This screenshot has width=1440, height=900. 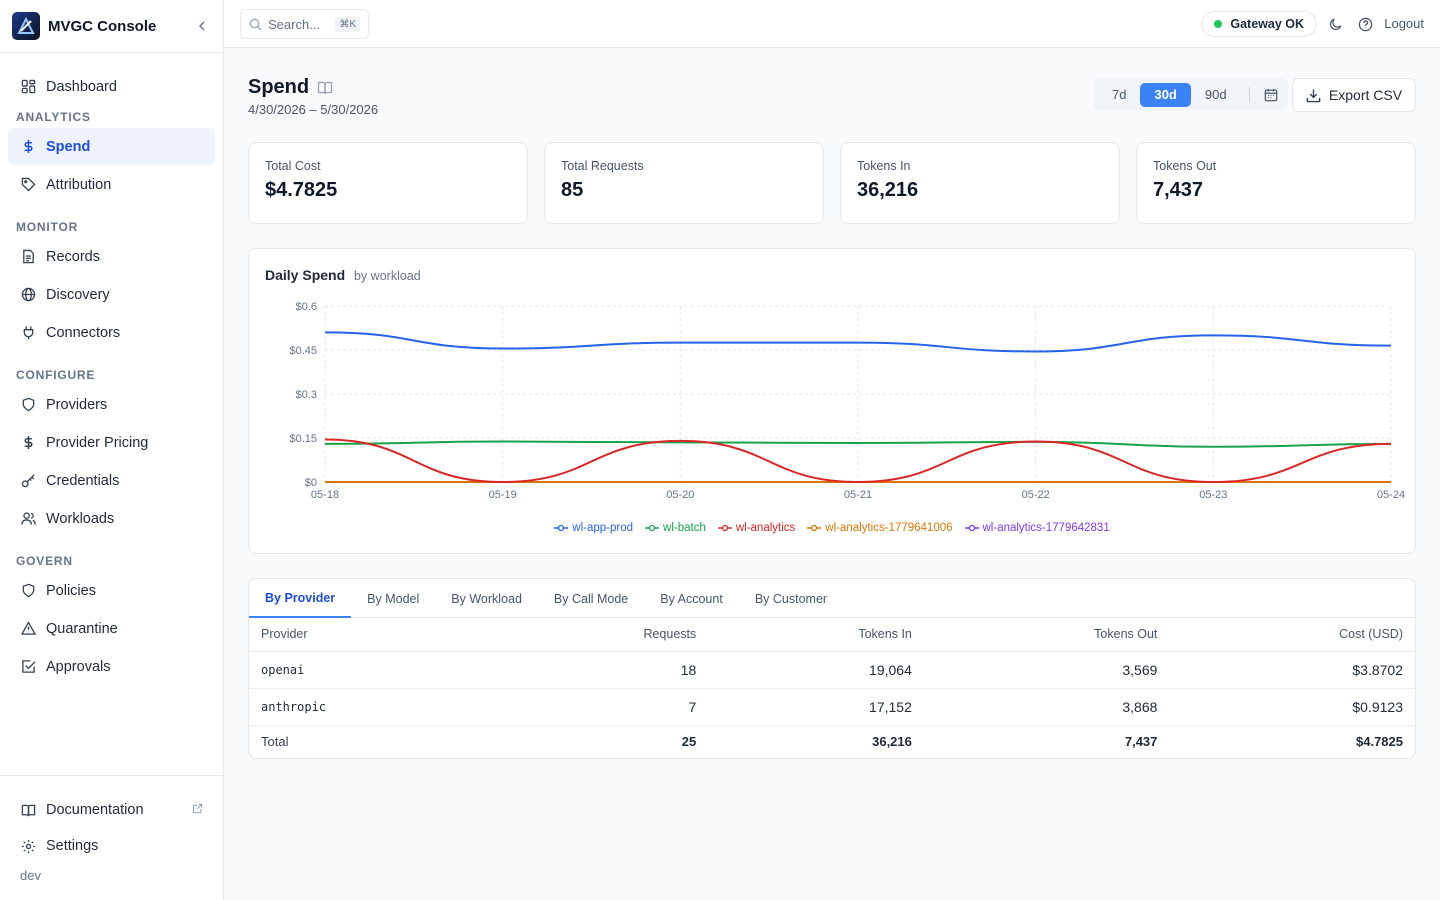 What do you see at coordinates (97, 442) in the screenshot?
I see `nav-label: Provider Pricing` at bounding box center [97, 442].